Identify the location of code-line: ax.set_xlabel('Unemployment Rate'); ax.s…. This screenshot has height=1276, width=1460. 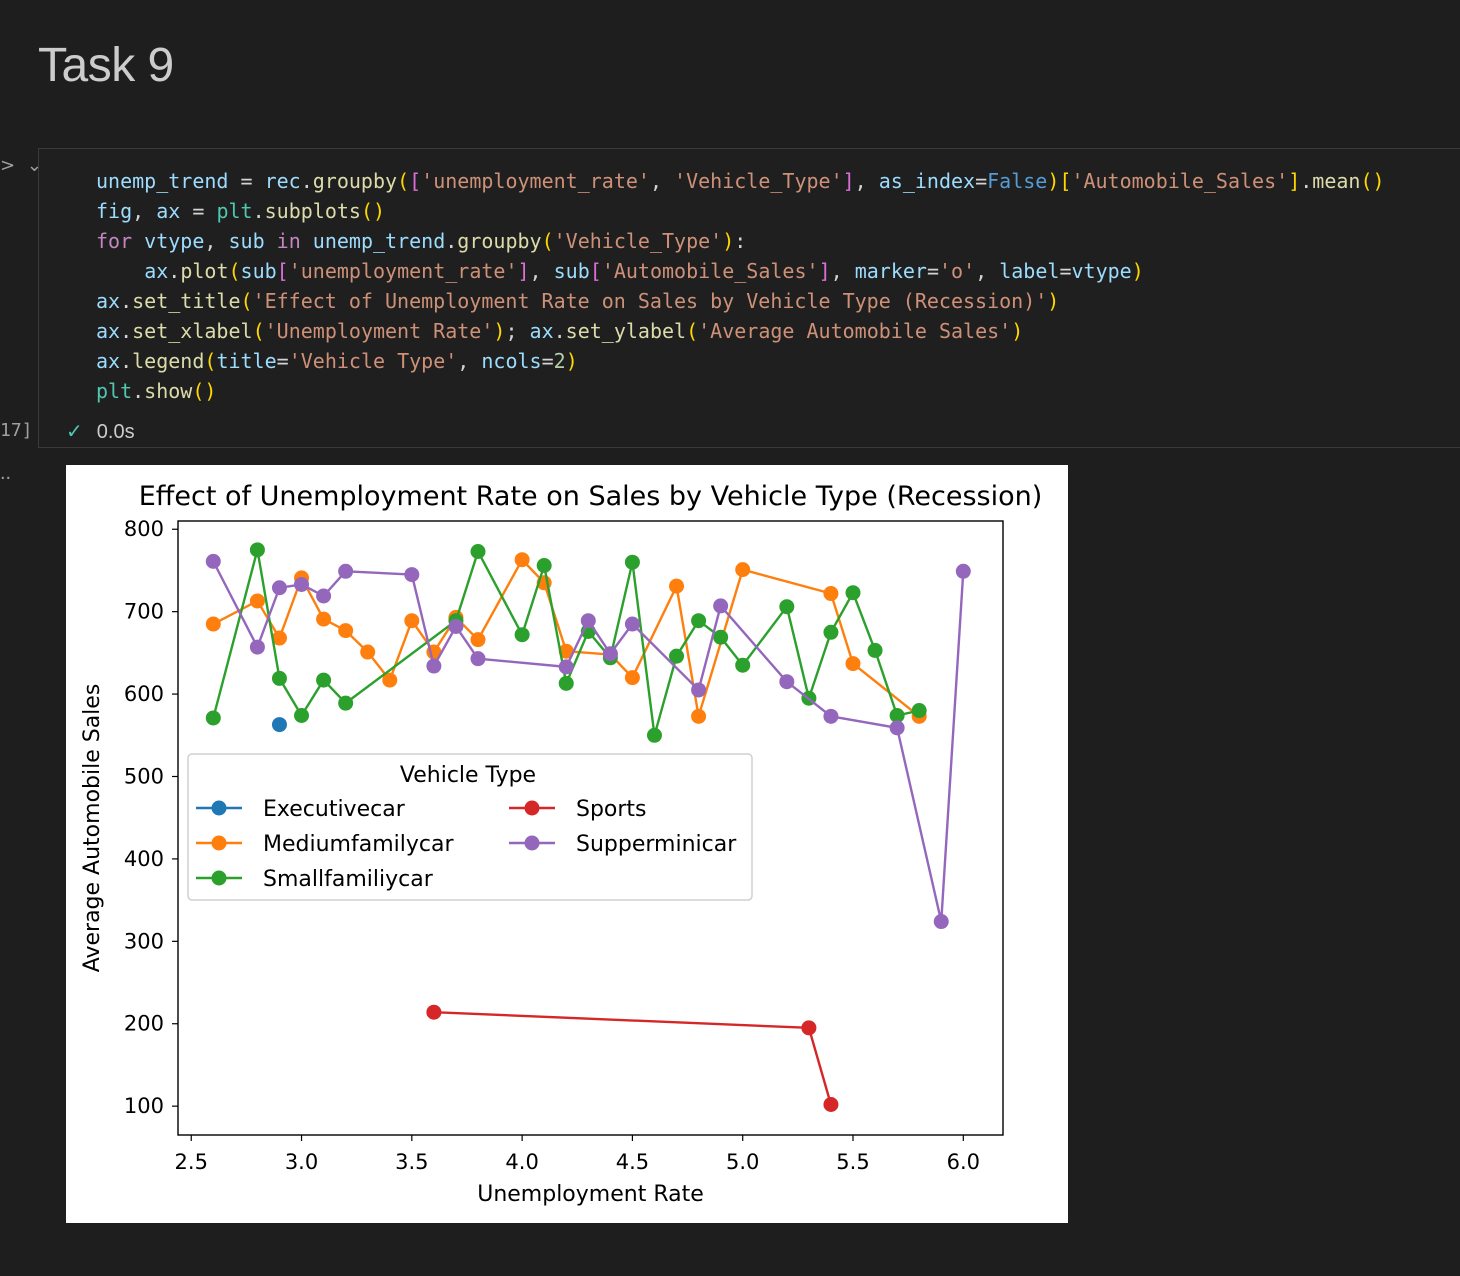
(560, 331).